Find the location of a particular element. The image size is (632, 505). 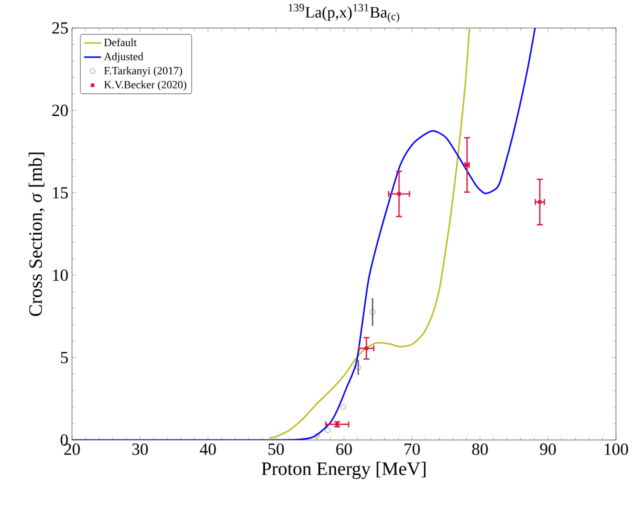

y-tick-label: 20 is located at coordinates (60, 110).